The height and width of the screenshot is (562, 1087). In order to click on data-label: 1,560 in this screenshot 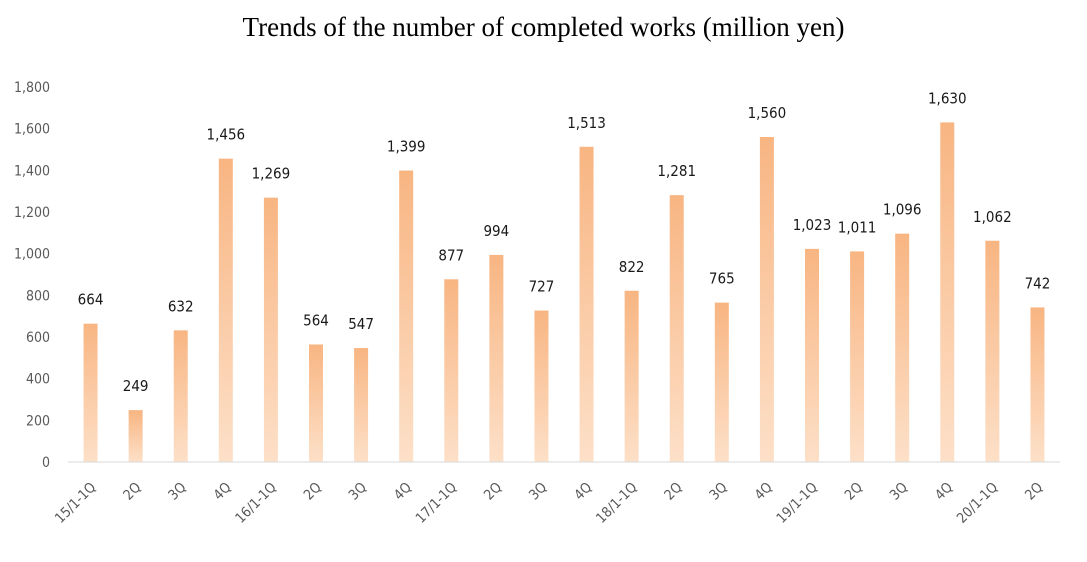, I will do `click(767, 113)`.